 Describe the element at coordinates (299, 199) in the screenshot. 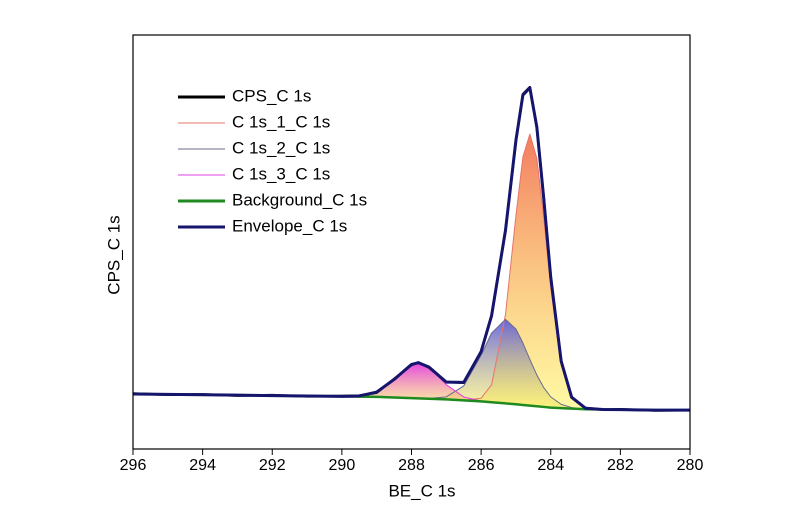

I see `legend-label: Background_C 1s` at that location.